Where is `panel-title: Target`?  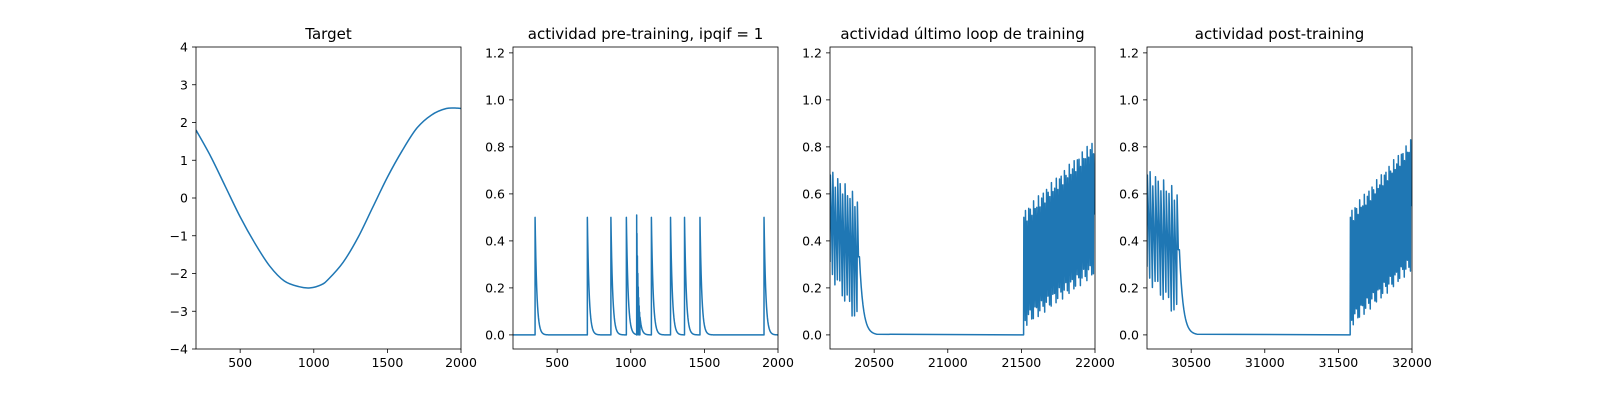 panel-title: Target is located at coordinates (328, 34).